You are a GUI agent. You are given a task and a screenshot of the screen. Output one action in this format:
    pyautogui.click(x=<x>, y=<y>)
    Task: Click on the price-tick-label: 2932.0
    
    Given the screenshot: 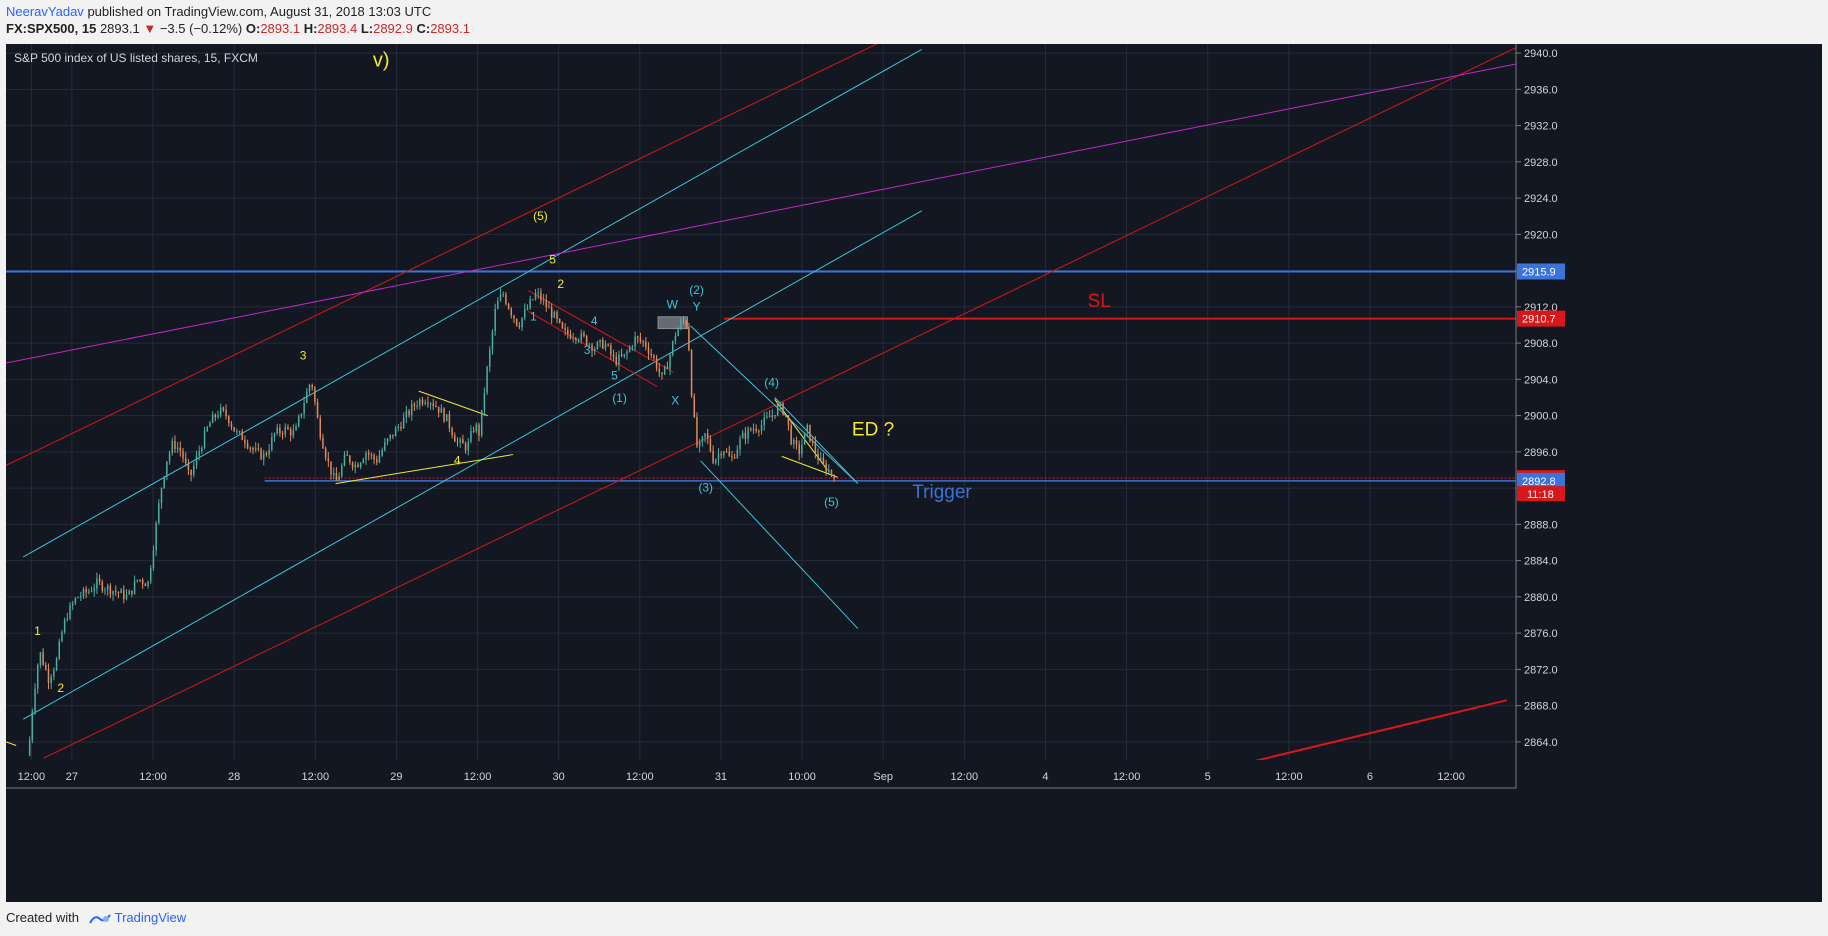 What is the action you would take?
    pyautogui.click(x=1541, y=127)
    